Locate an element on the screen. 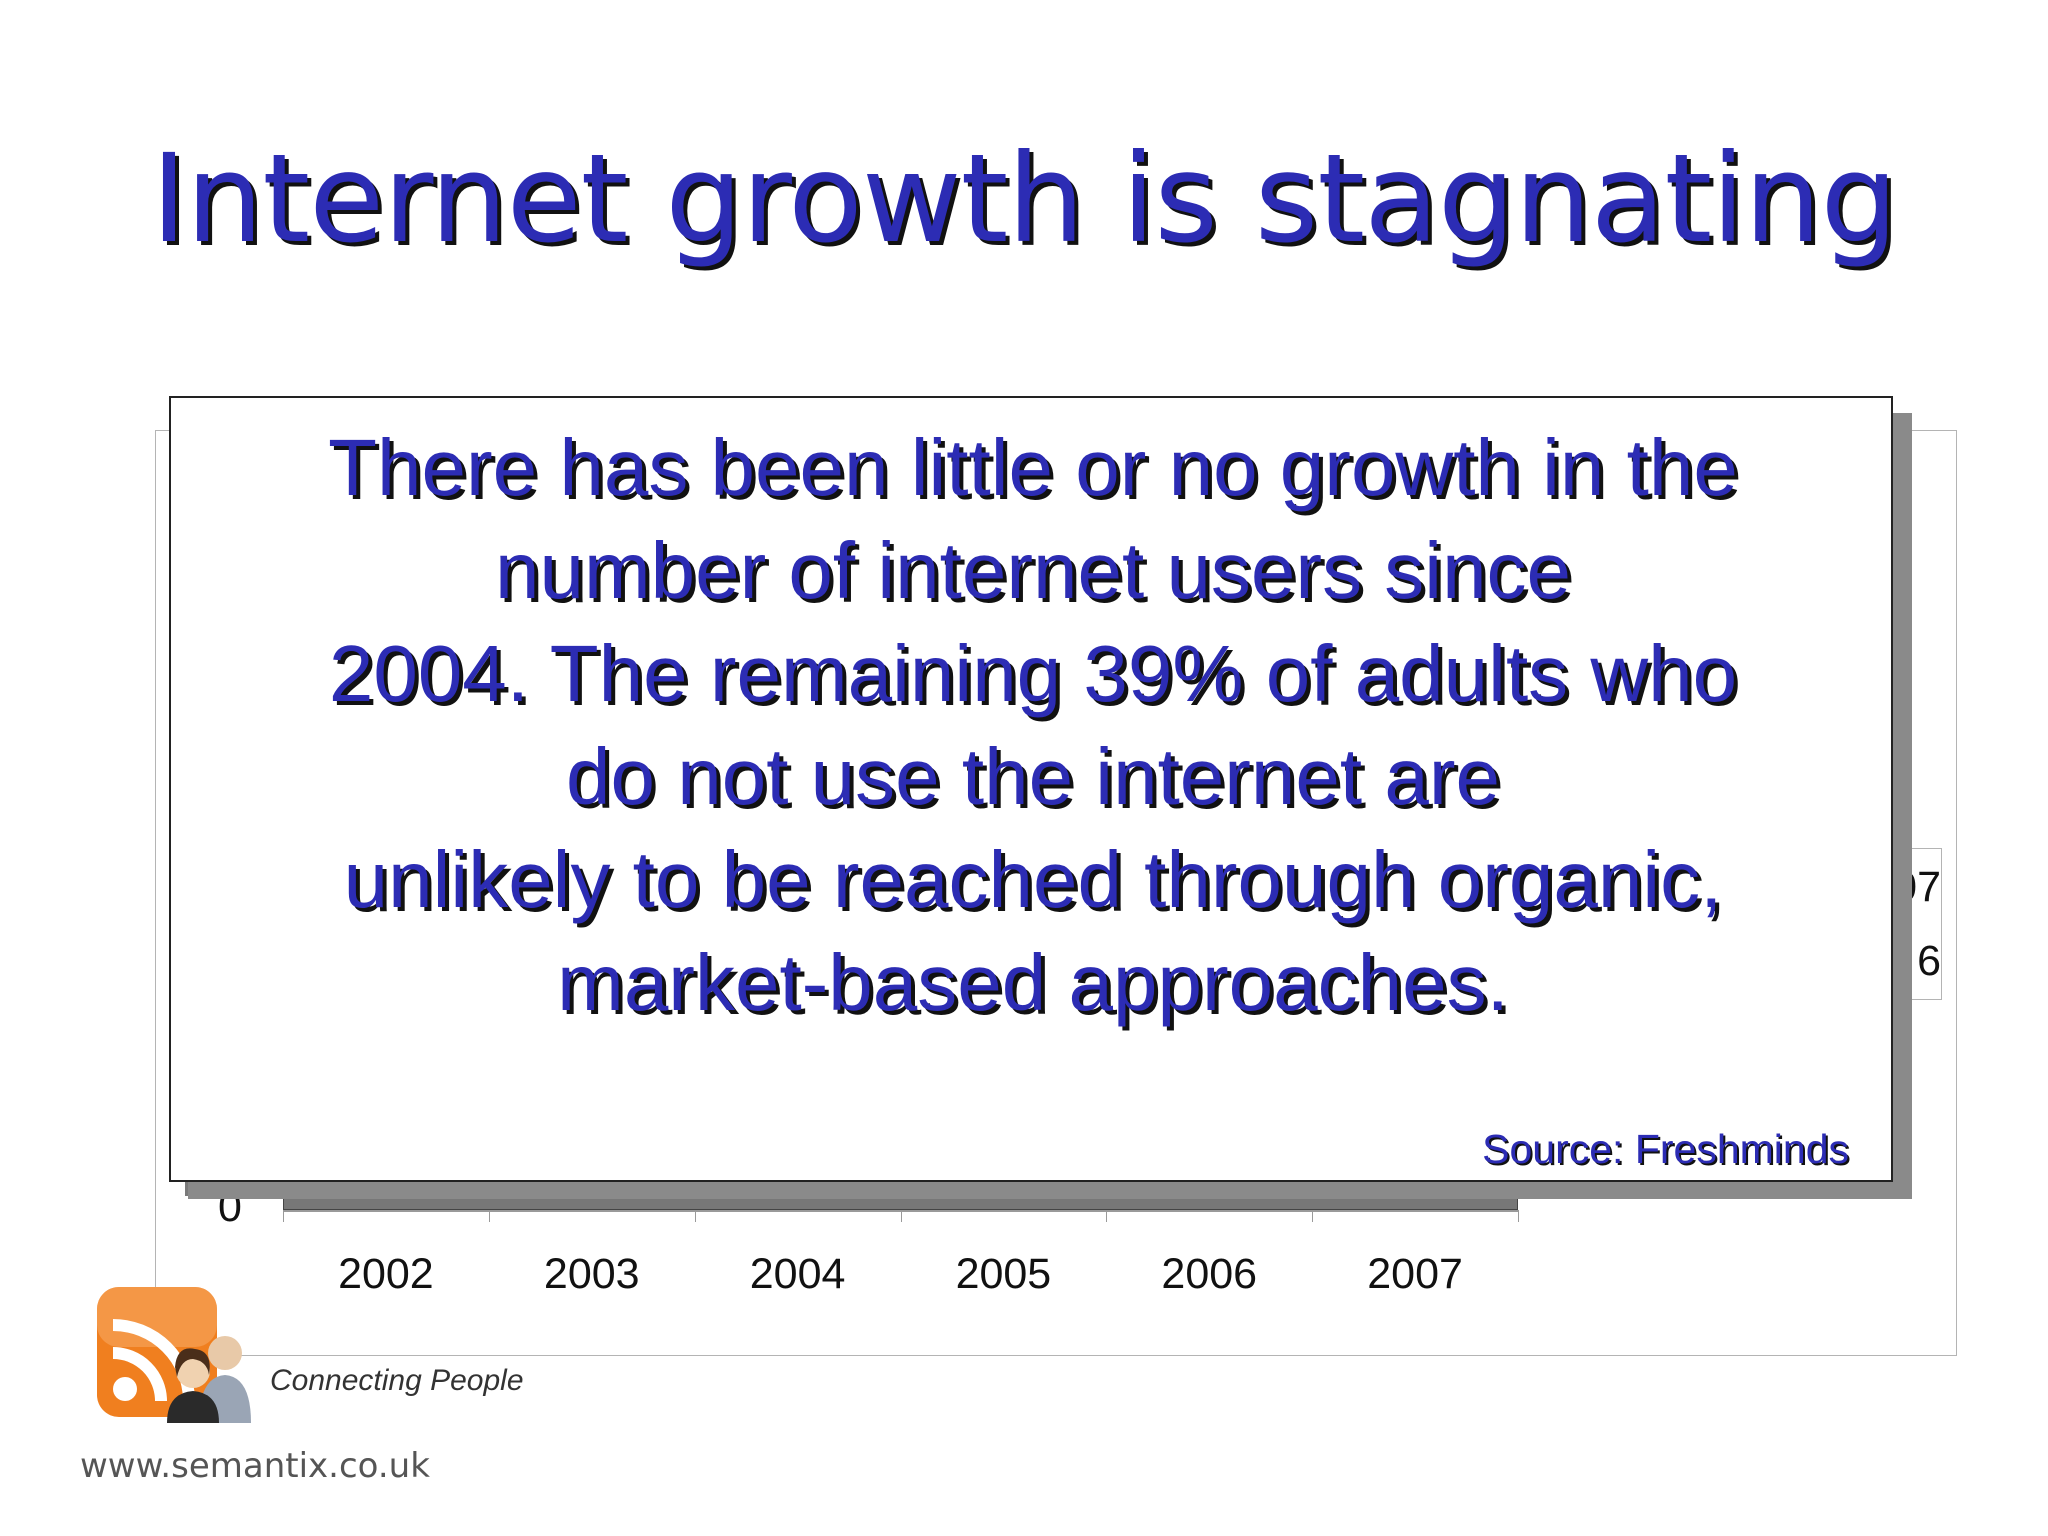 This screenshot has width=2048, height=1536. footer-tagline: Connecting People is located at coordinates (397, 1380).